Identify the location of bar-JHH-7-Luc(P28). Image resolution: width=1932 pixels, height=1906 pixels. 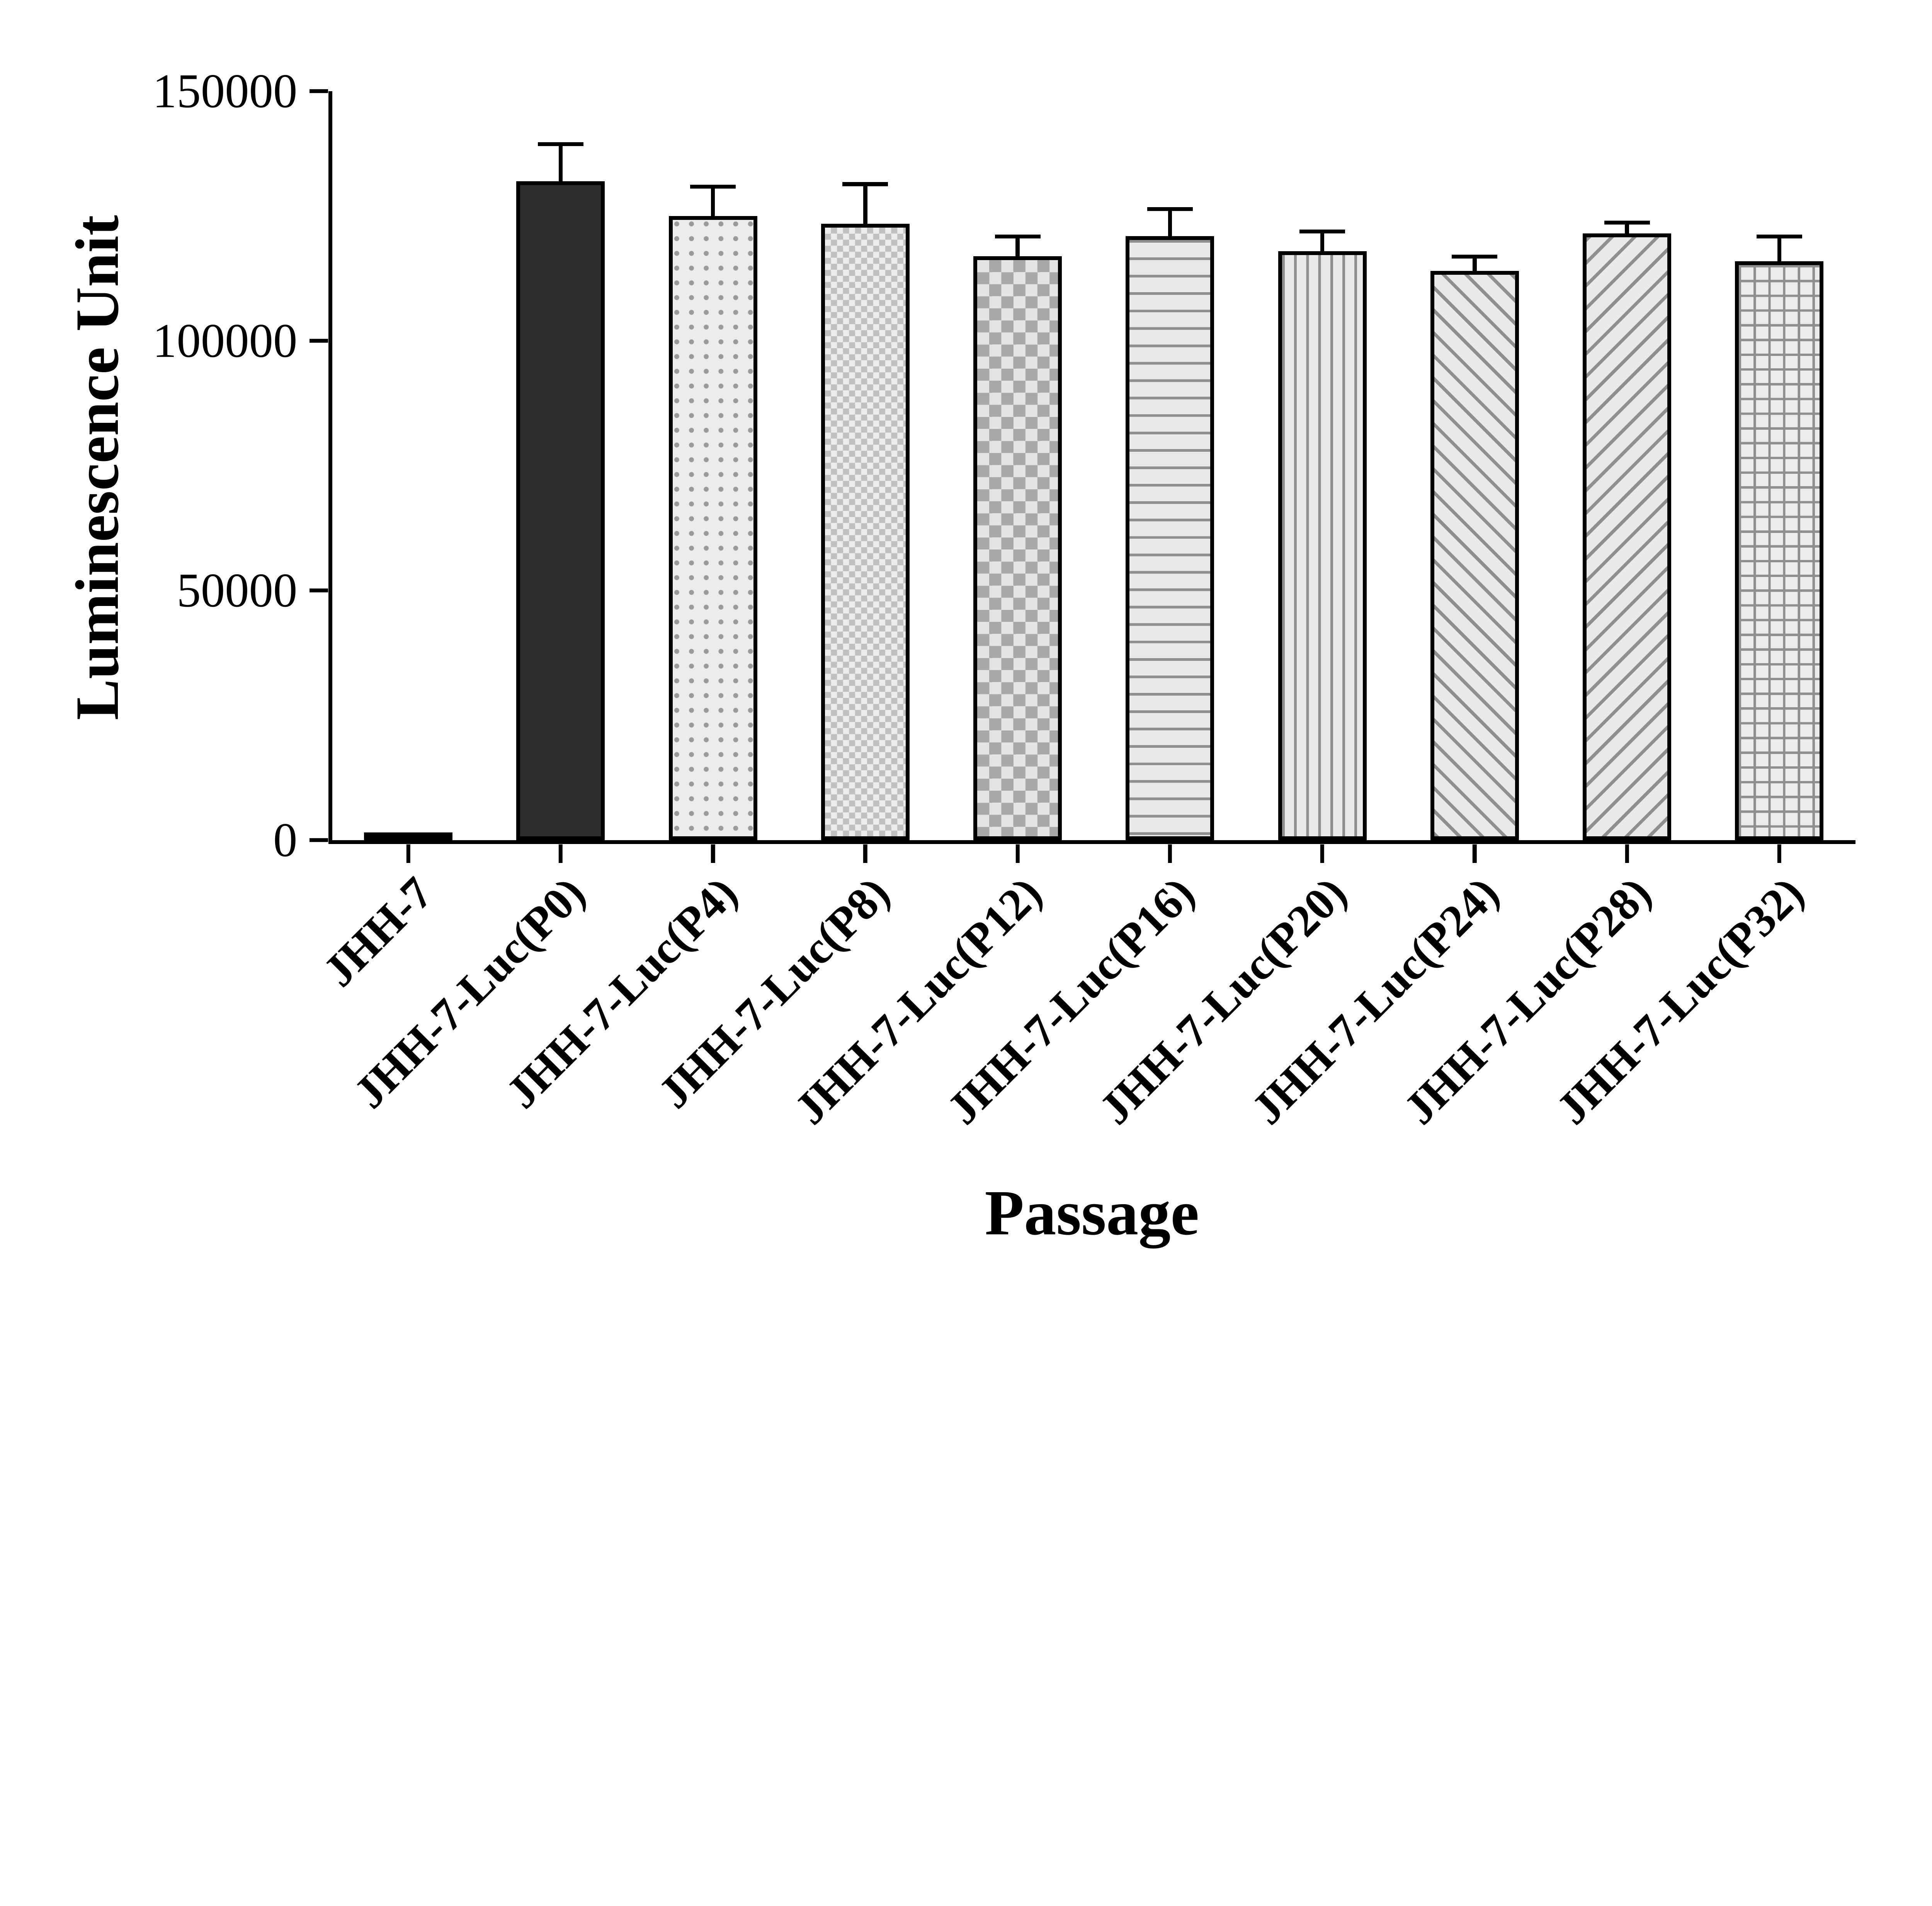
(1627, 537).